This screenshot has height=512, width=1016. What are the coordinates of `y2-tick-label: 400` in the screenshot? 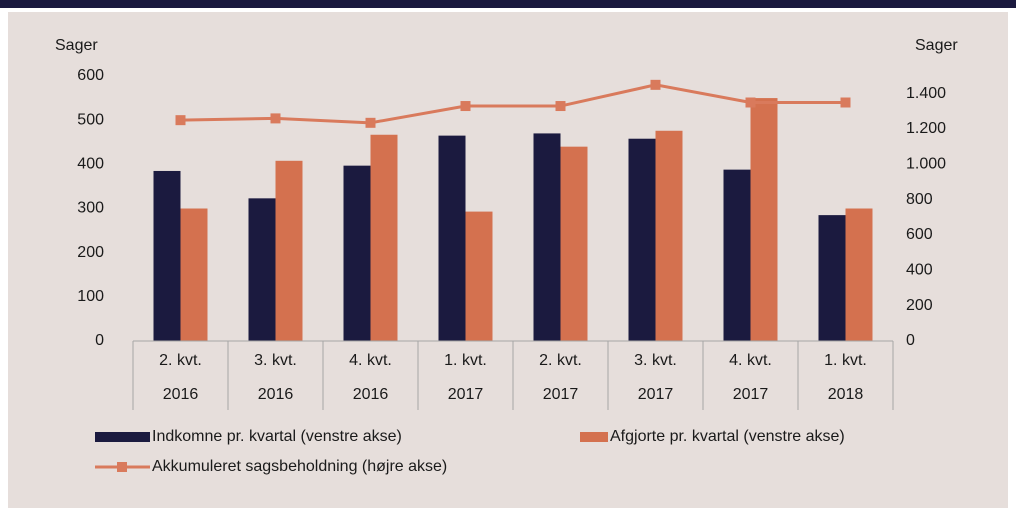 It's located at (919, 270).